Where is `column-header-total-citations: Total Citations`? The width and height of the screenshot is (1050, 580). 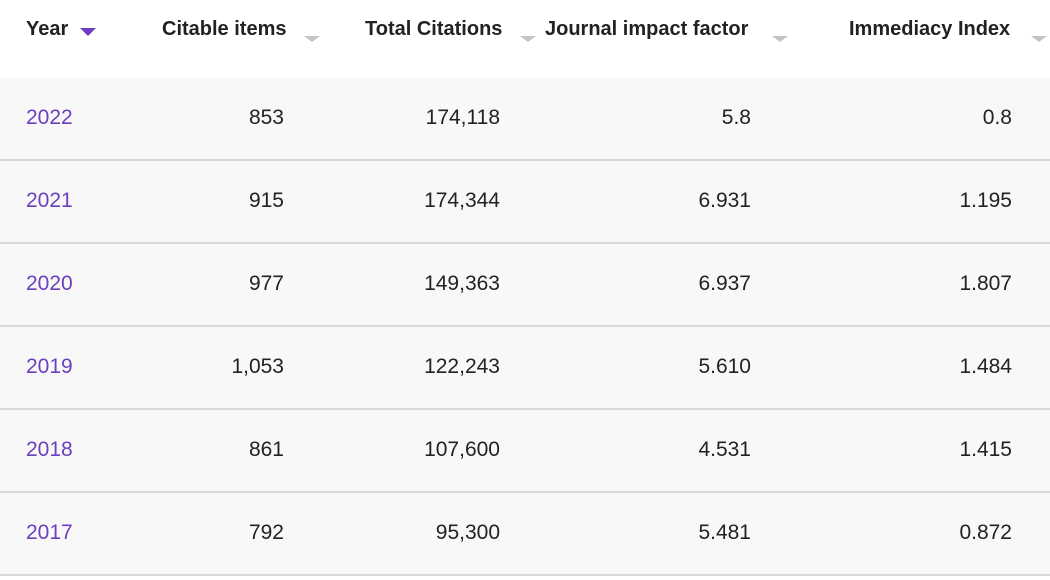
column-header-total-citations: Total Citations is located at coordinates (450, 33).